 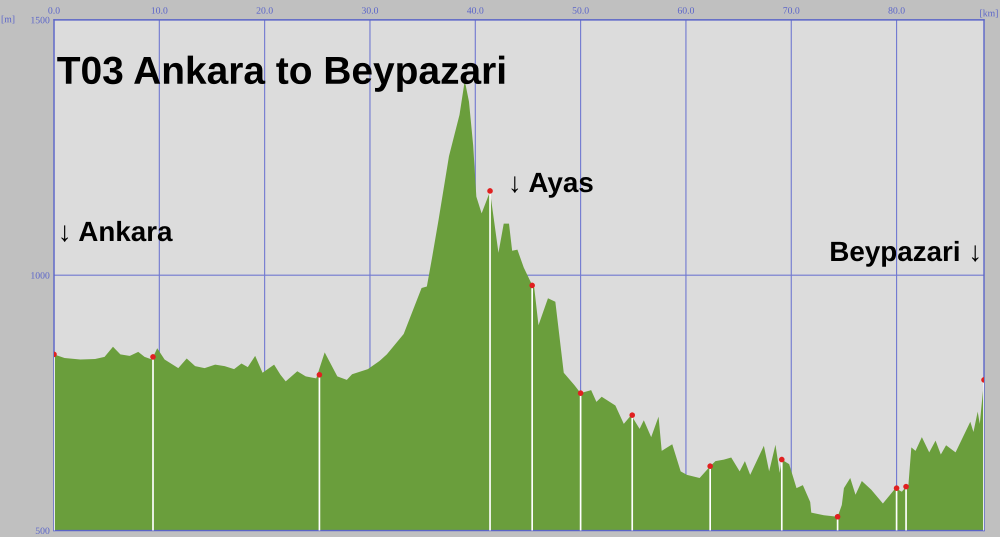 What do you see at coordinates (370, 10) in the screenshot?
I see `x-tick-label: 30.0` at bounding box center [370, 10].